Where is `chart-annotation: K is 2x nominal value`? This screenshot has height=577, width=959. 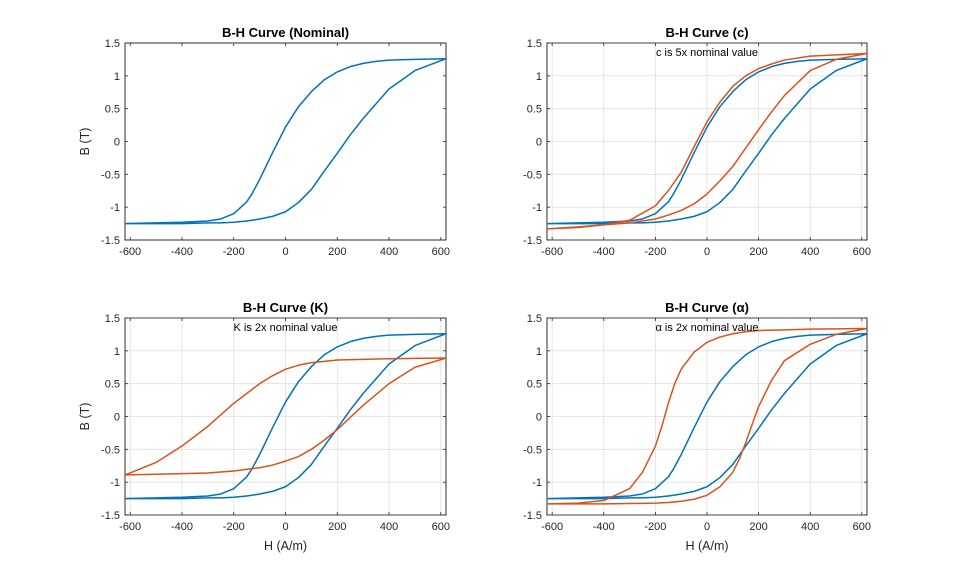
chart-annotation: K is 2x nominal value is located at coordinates (286, 328).